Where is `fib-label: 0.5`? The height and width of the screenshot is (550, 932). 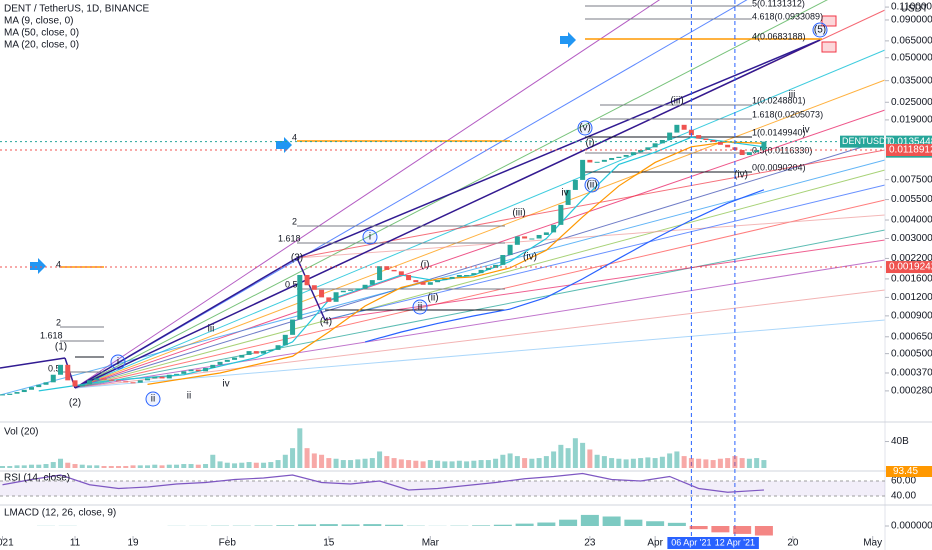 fib-label: 0.5 is located at coordinates (291, 284).